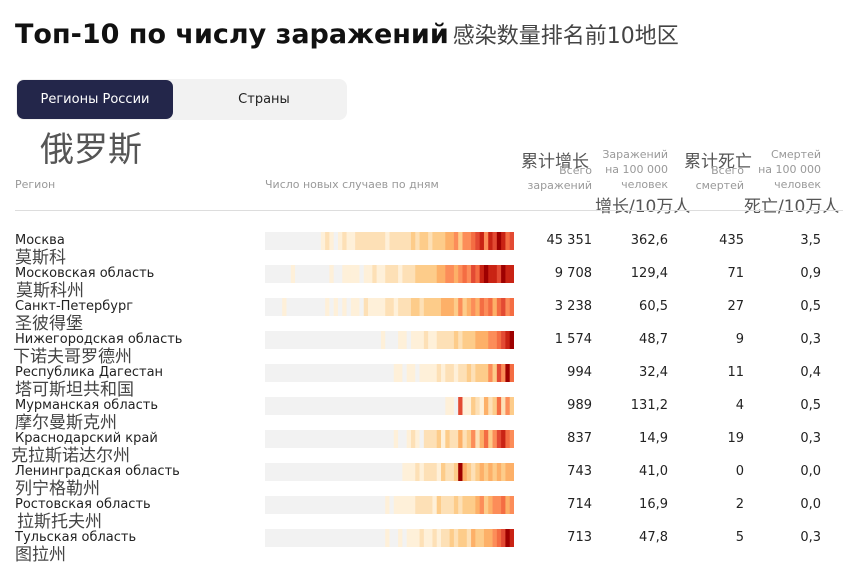 Image resolution: width=843 pixels, height=566 pixels. I want to click on header-total-cases-zh: 累计增长, so click(555, 162).